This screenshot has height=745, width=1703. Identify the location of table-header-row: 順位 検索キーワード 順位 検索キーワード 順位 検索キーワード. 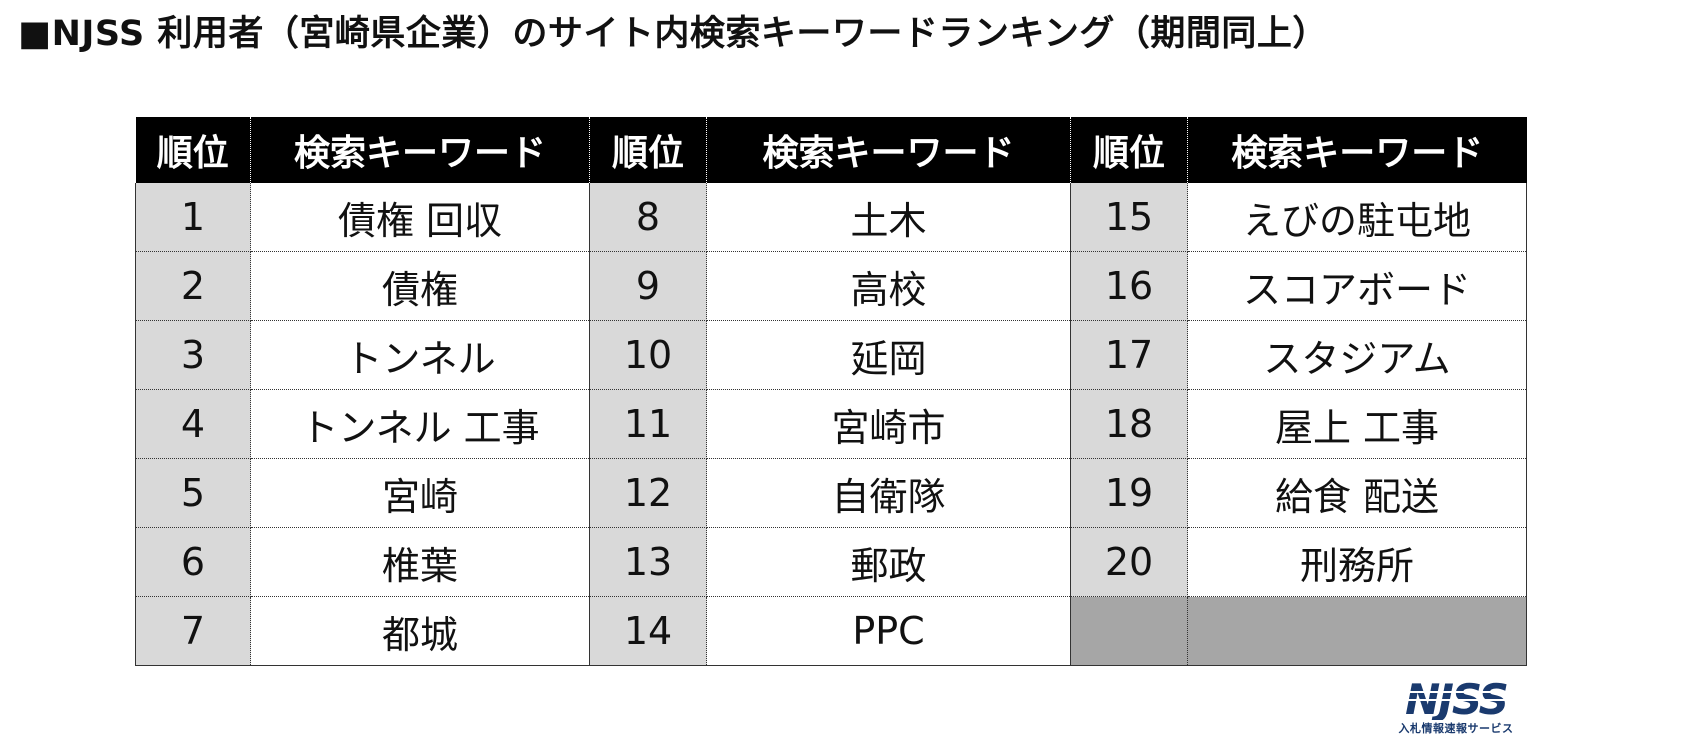
(831, 150).